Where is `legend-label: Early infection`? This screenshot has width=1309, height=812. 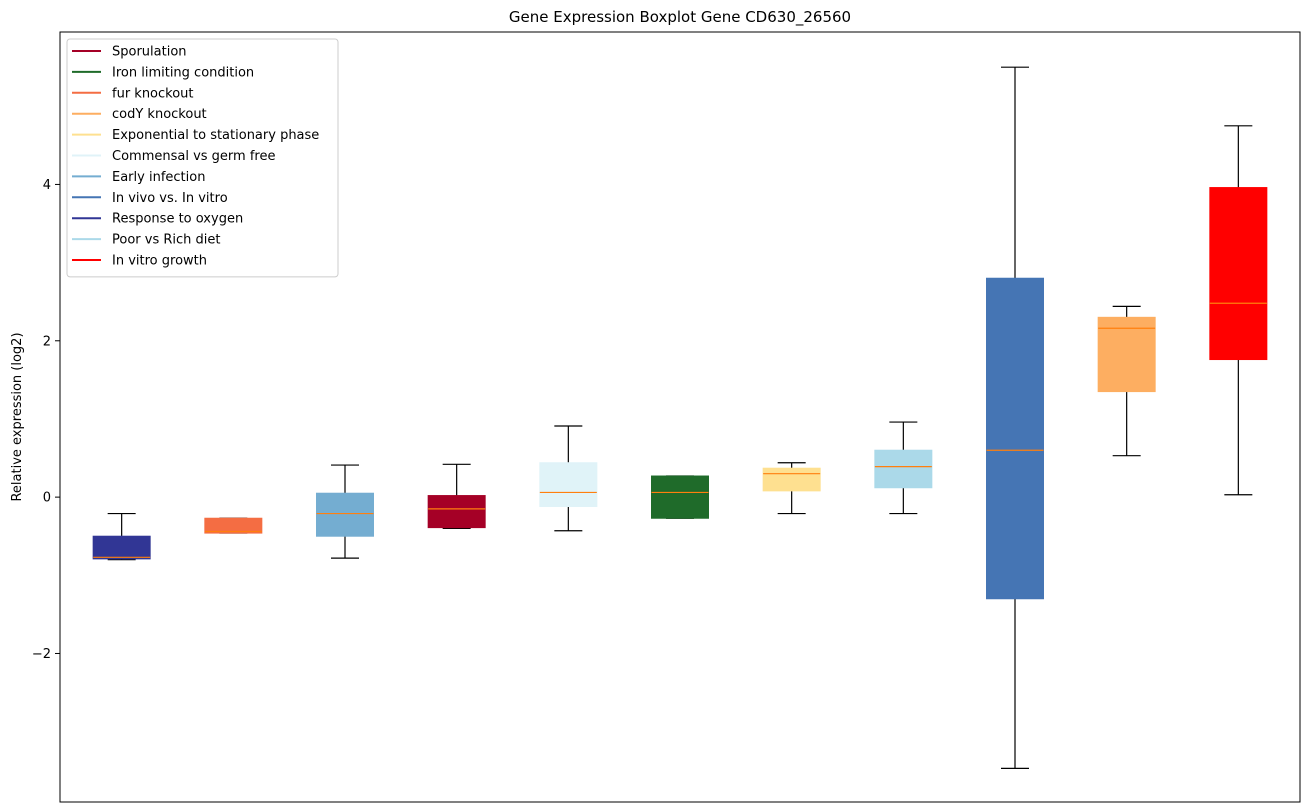
legend-label: Early infection is located at coordinates (158, 177).